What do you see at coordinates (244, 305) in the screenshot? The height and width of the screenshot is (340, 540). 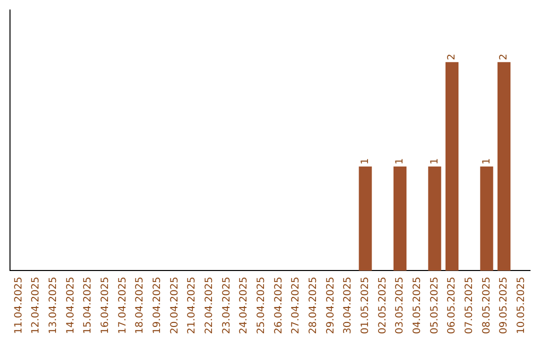 I see `x-tick-label: 24.04.2025` at bounding box center [244, 305].